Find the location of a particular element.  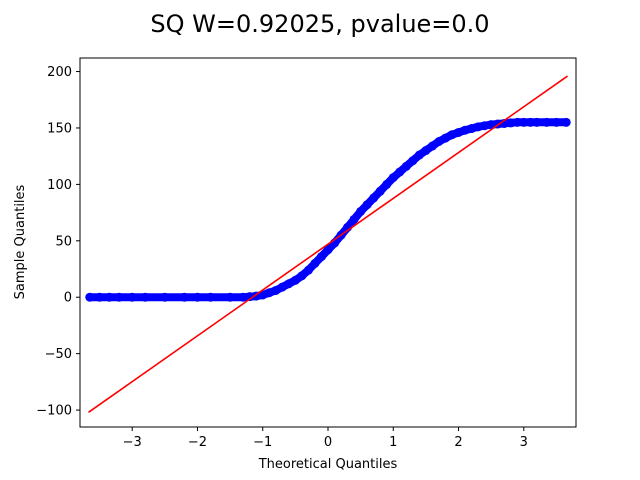

y-tick-label: 50 is located at coordinates (63, 241).